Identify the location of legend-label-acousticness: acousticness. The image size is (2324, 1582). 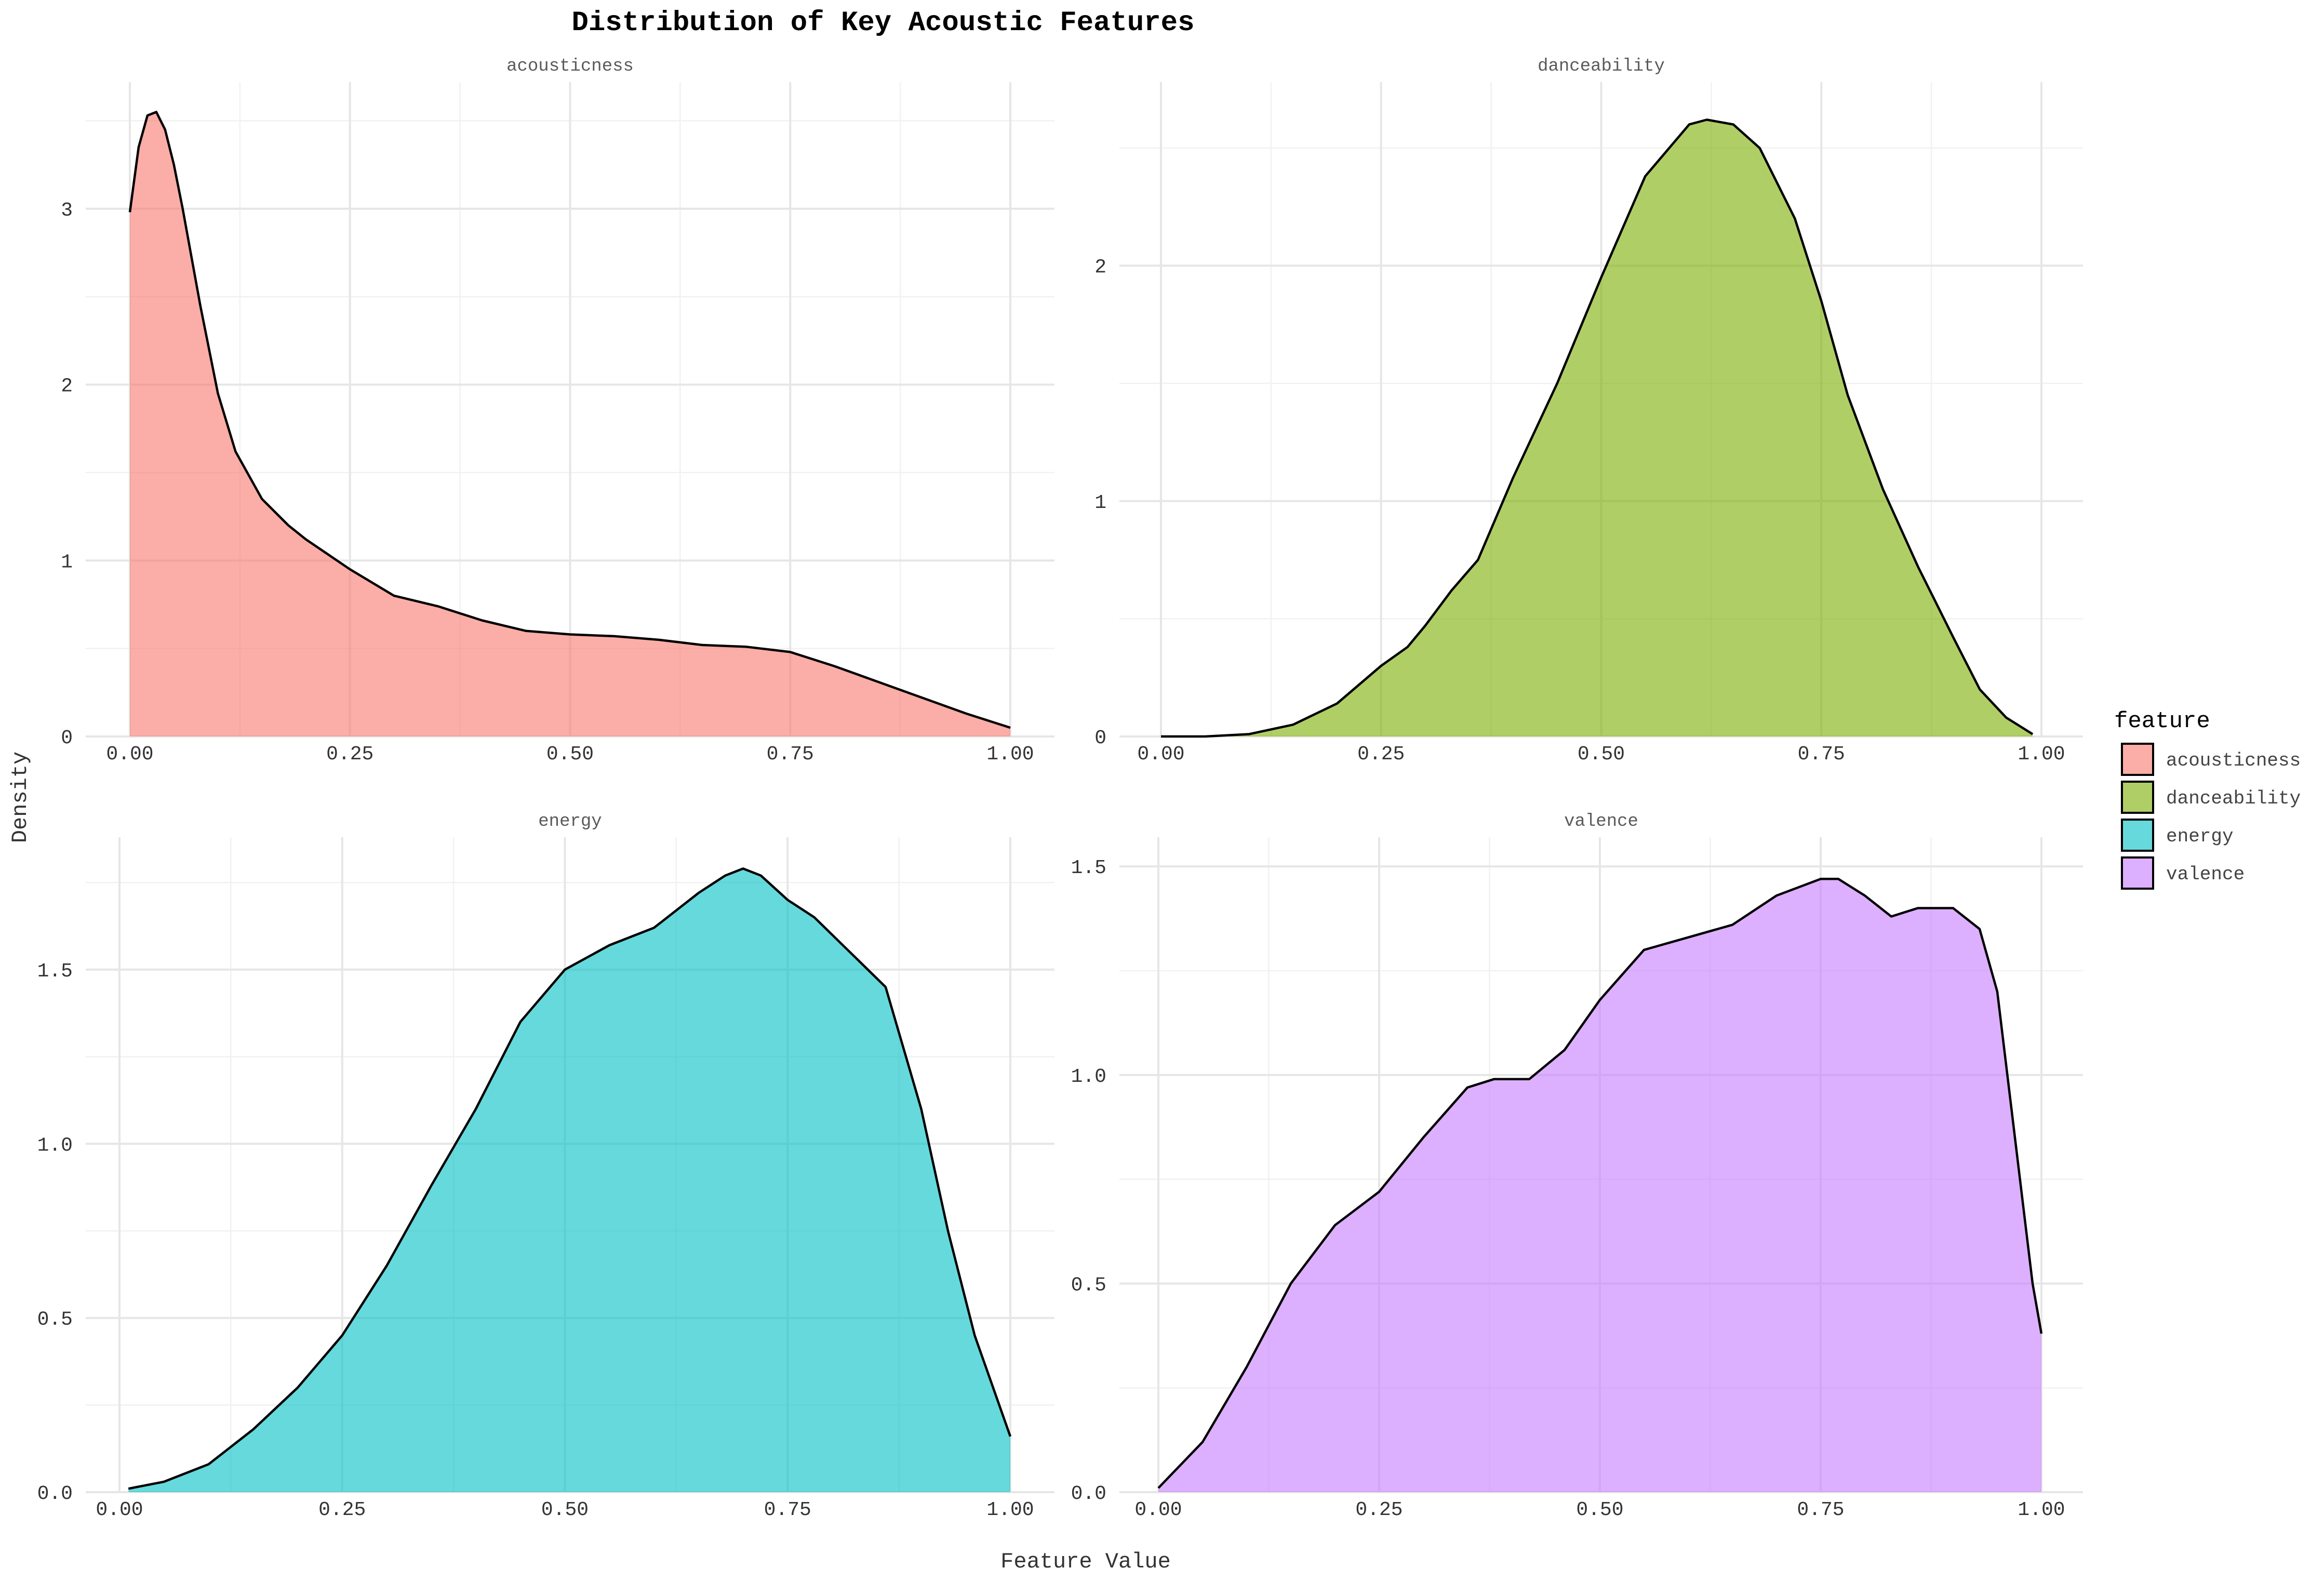
(2233, 761).